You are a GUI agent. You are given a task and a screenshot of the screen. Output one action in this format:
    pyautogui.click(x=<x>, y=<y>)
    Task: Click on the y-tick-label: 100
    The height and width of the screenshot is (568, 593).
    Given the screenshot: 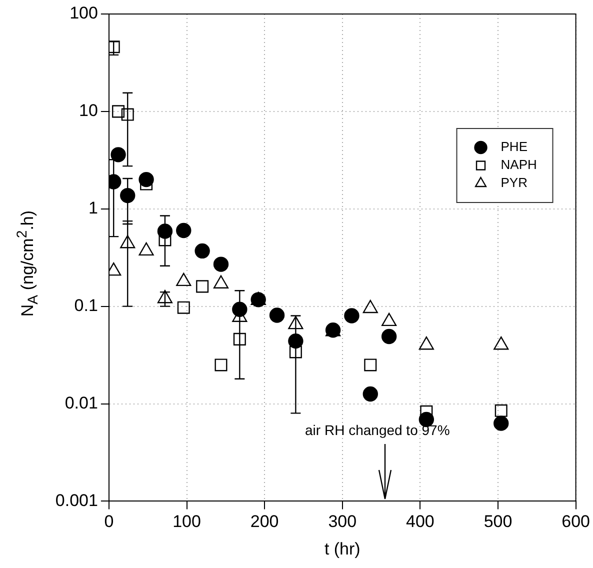 What is the action you would take?
    pyautogui.click(x=84, y=13)
    